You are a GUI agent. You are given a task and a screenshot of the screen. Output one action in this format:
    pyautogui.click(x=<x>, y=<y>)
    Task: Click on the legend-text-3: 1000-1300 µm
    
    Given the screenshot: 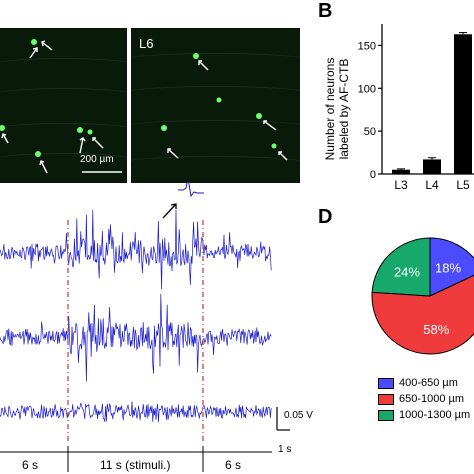 What is the action you would take?
    pyautogui.click(x=435, y=415)
    